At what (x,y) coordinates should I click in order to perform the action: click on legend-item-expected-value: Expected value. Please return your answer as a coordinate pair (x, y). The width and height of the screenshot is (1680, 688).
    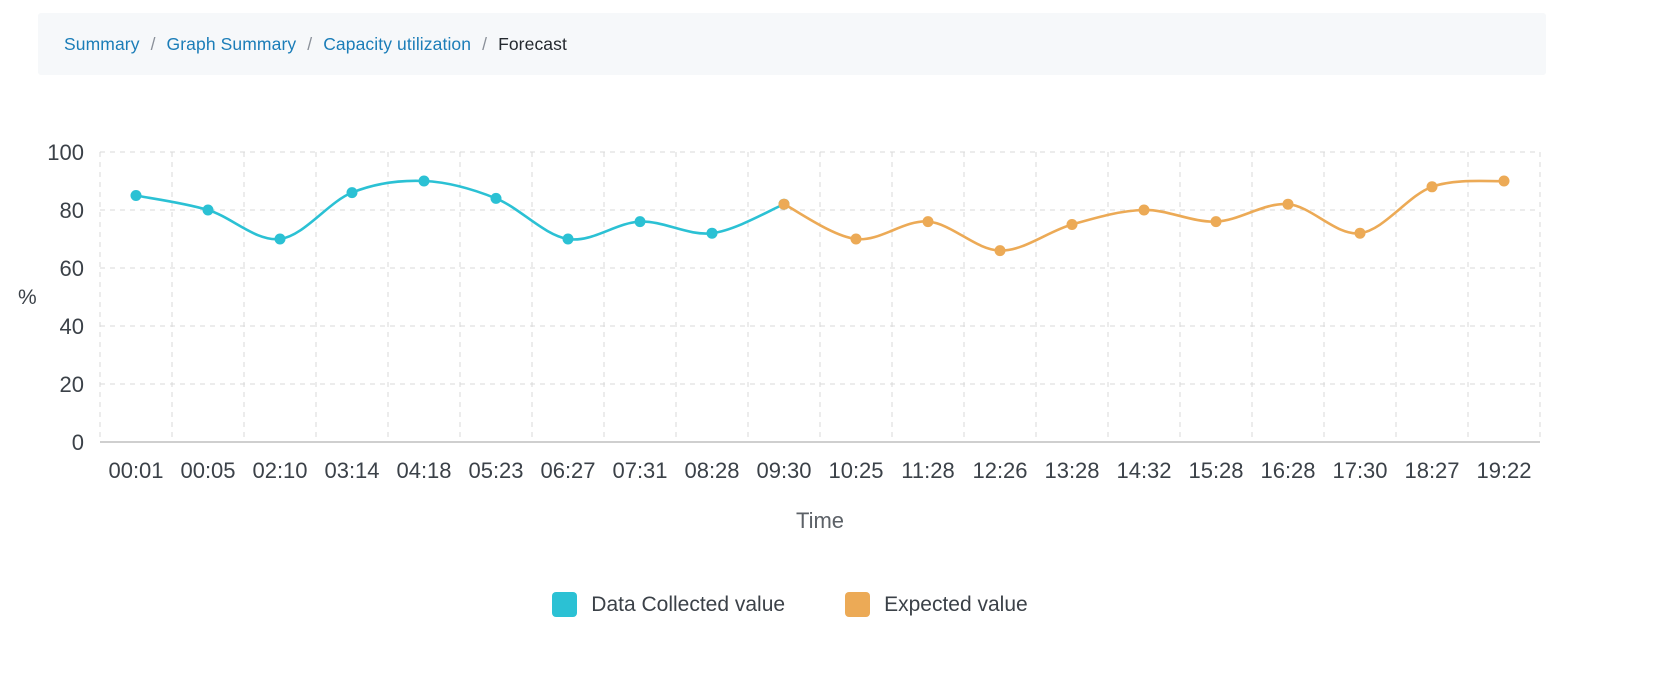
    Looking at the image, I should click on (936, 604).